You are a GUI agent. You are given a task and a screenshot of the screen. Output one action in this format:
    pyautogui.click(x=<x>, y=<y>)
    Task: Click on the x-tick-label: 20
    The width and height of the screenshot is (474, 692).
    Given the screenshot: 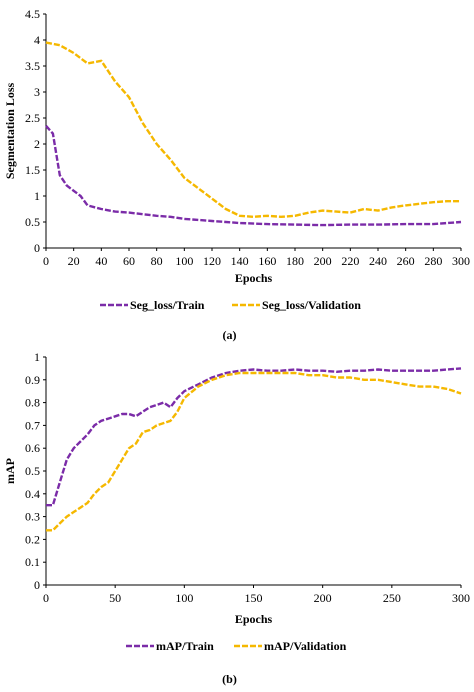 What is the action you would take?
    pyautogui.click(x=74, y=261)
    